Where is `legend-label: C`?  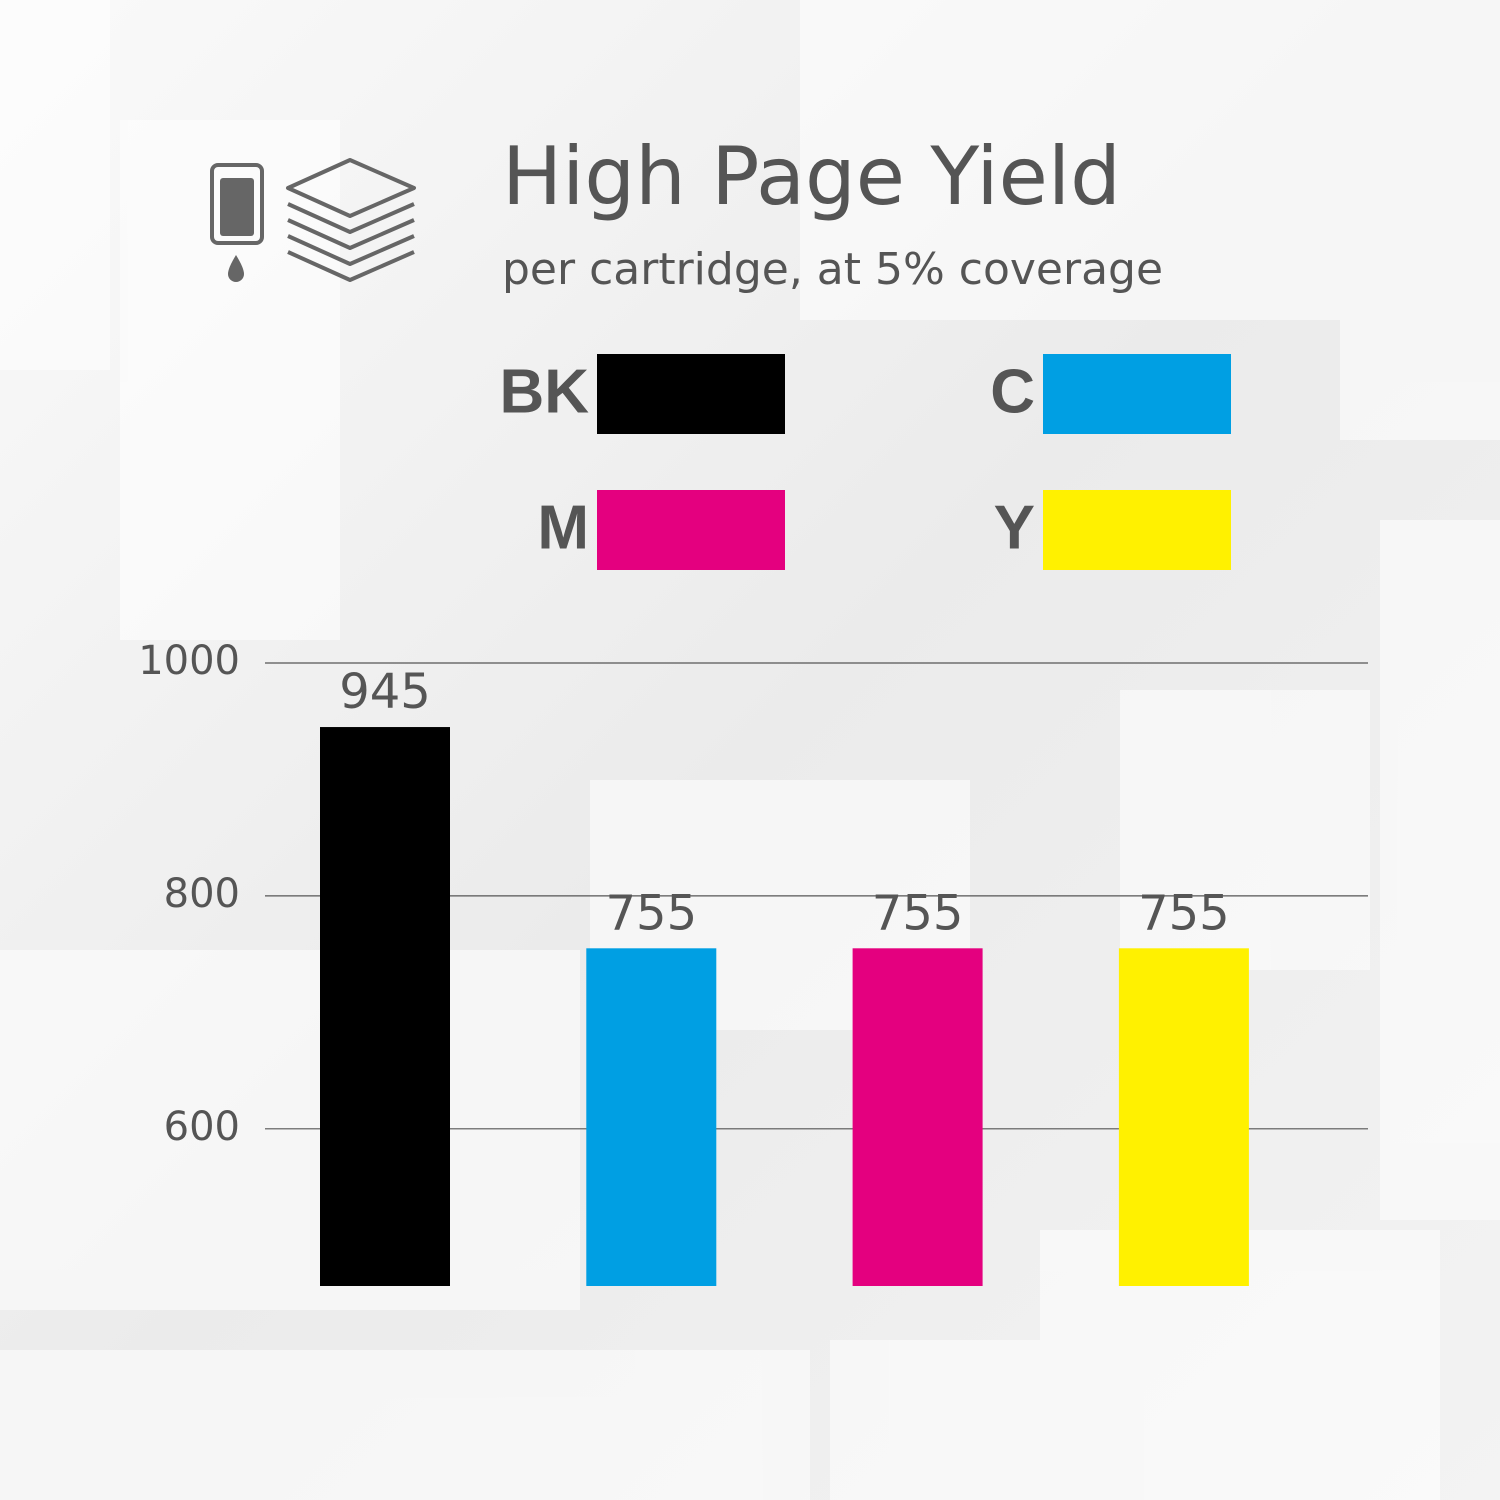 legend-label: C is located at coordinates (1012, 391).